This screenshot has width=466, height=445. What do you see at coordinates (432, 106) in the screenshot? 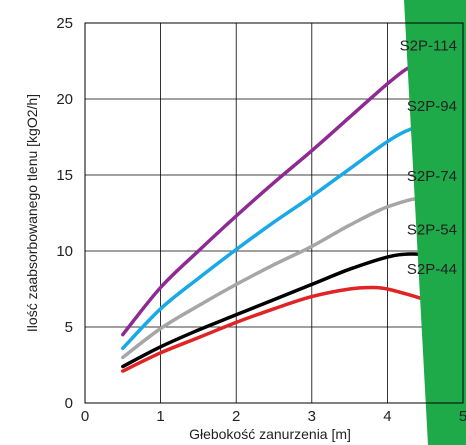
I see `series-label-s2p-94: S2P-94` at bounding box center [432, 106].